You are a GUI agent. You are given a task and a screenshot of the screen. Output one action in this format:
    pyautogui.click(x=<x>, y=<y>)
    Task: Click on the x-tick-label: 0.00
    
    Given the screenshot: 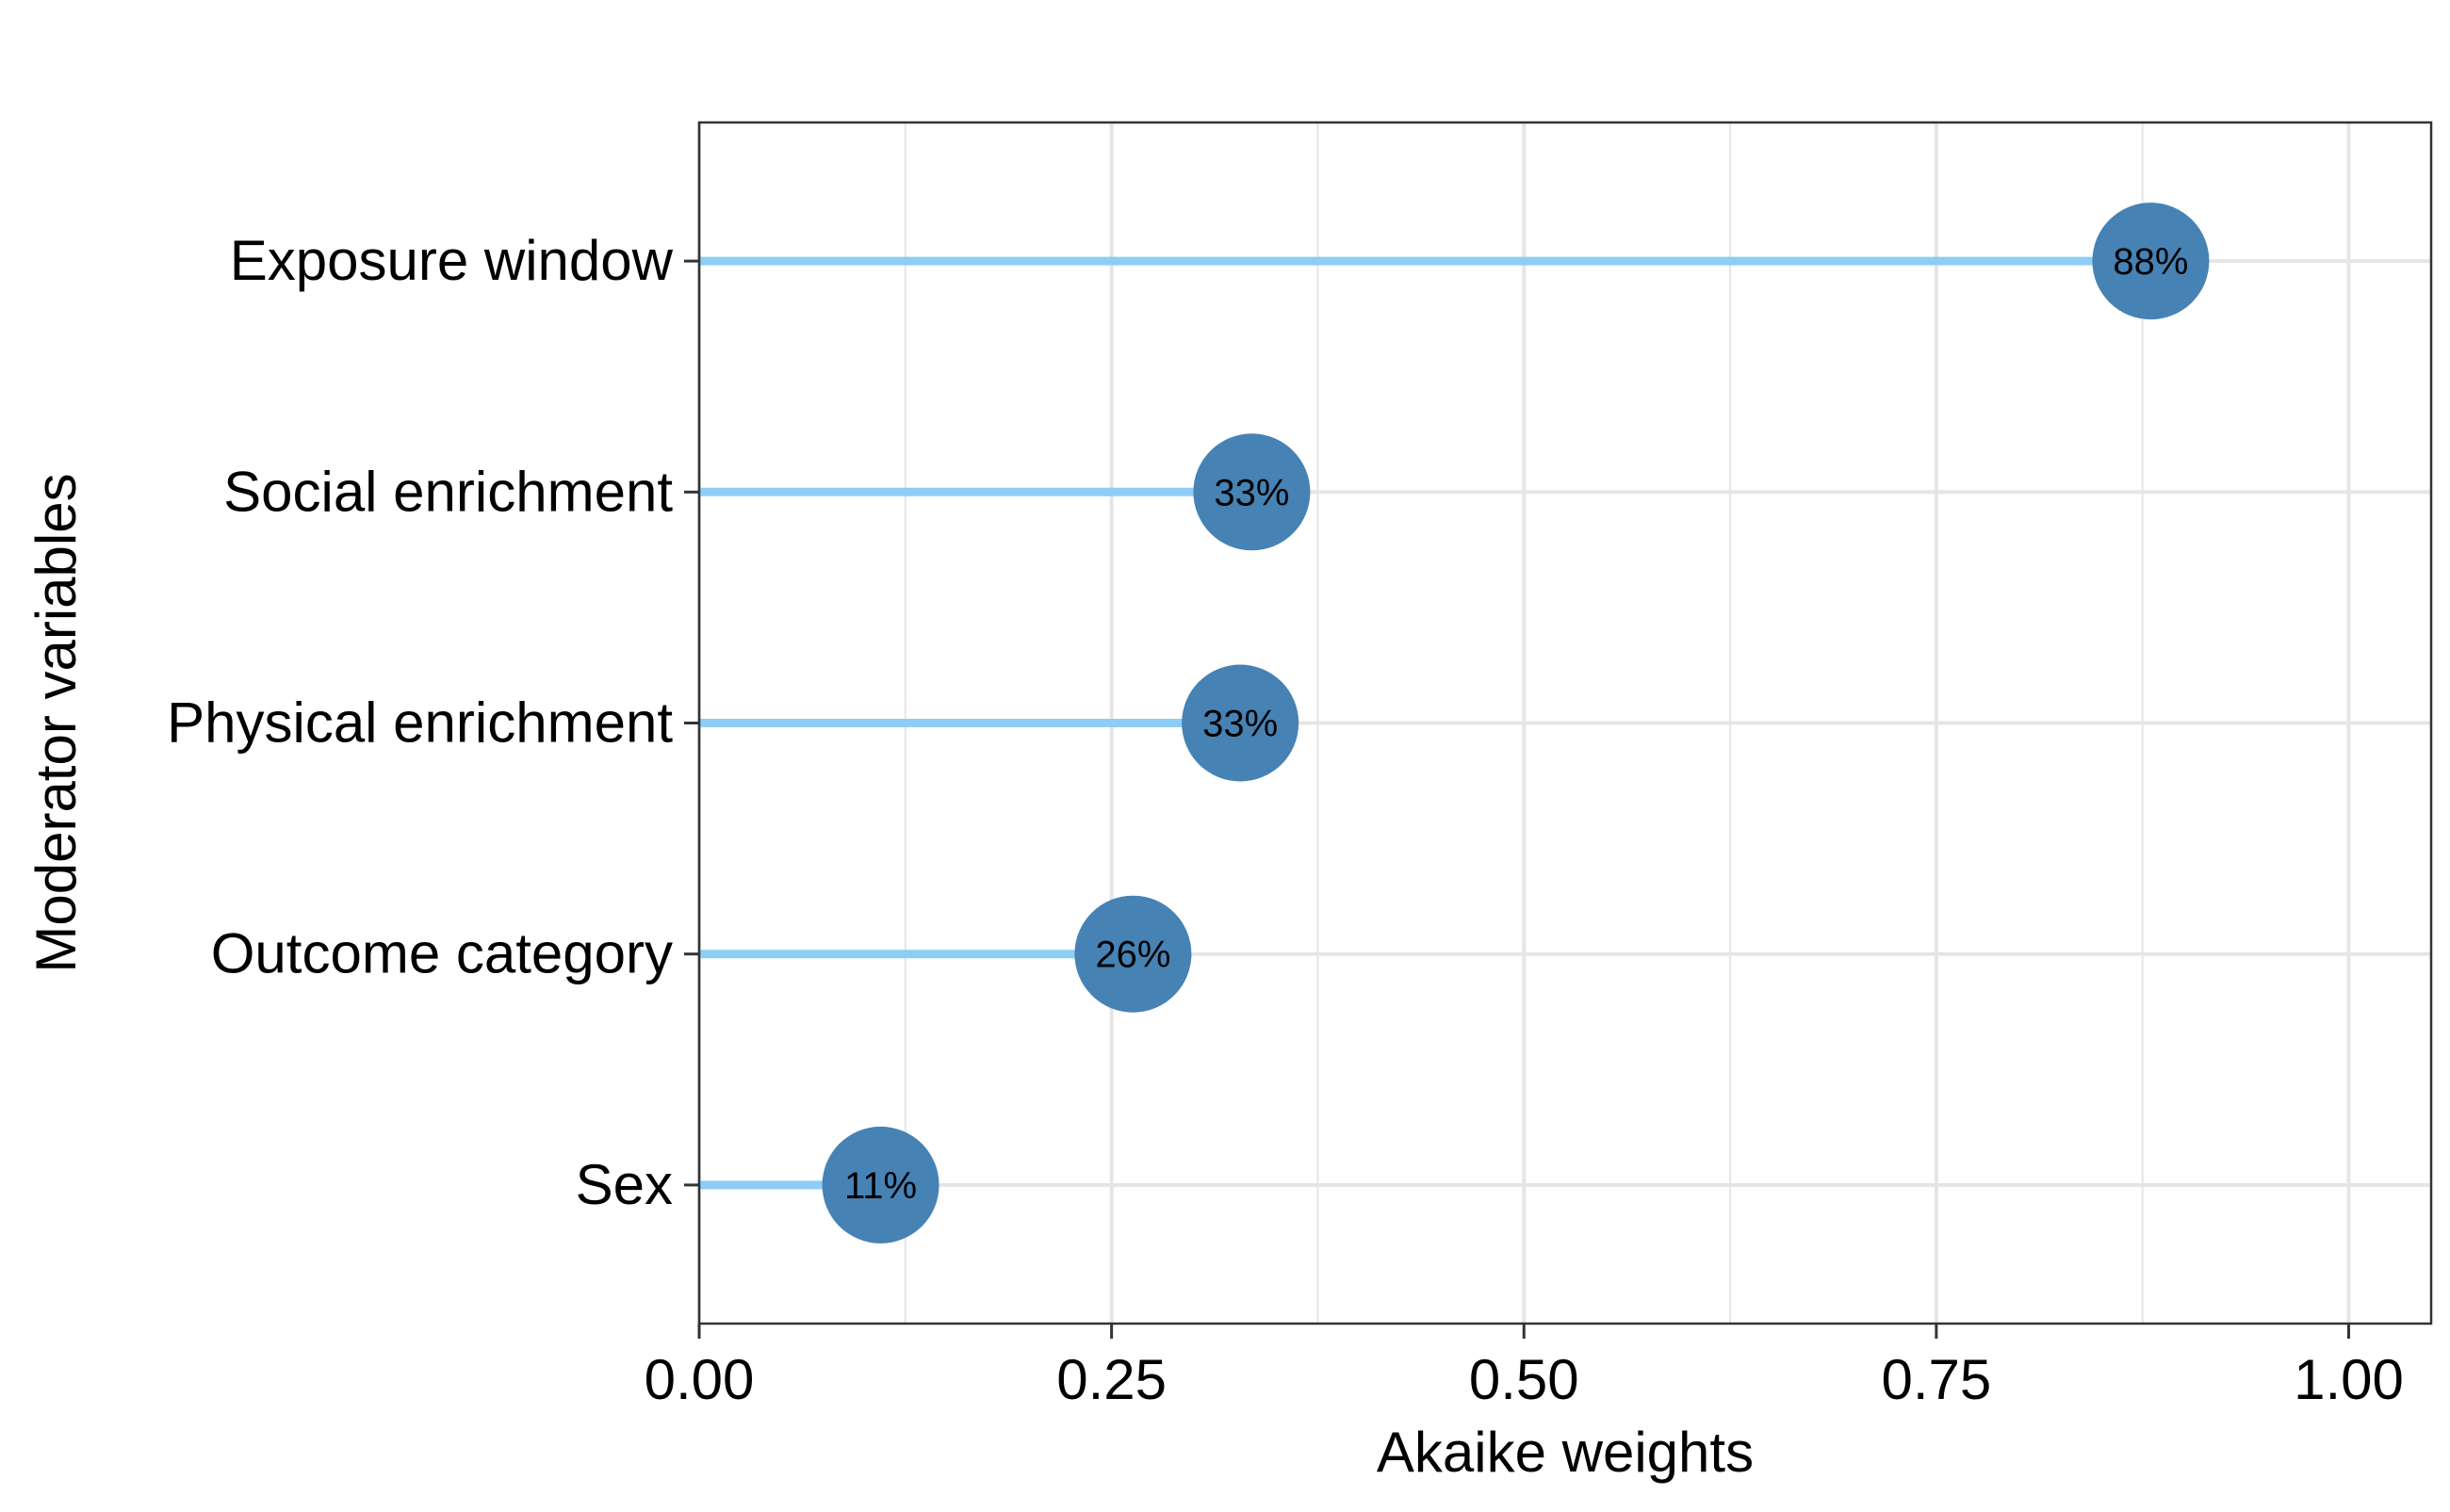 What is the action you would take?
    pyautogui.click(x=700, y=1379)
    